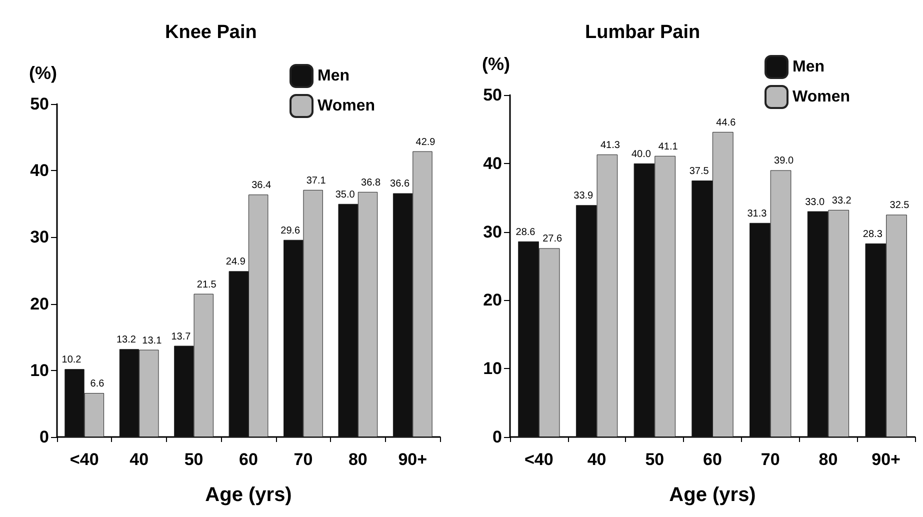 This screenshot has height=517, width=923. I want to click on data-label: 13.1, so click(152, 340).